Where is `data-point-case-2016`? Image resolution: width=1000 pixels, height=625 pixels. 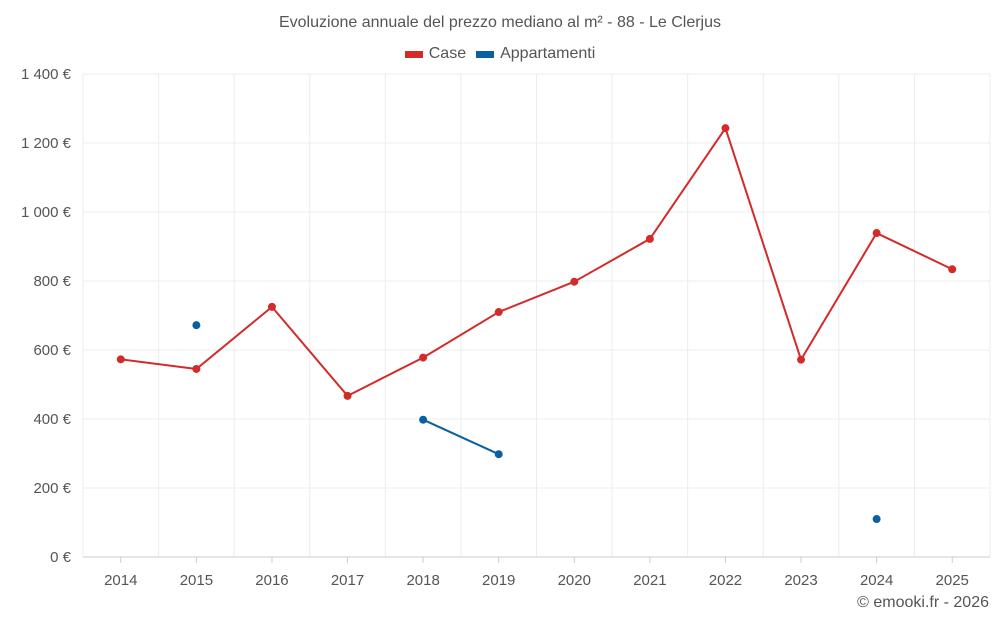 data-point-case-2016 is located at coordinates (271, 306).